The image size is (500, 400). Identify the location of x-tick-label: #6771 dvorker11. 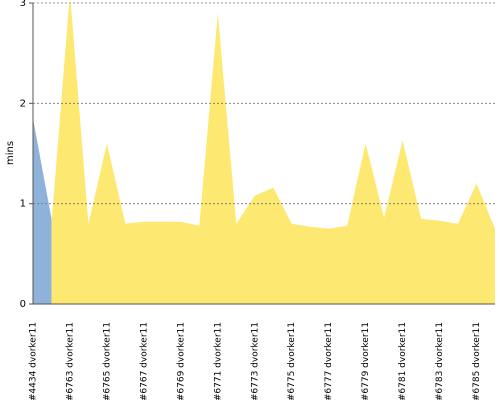
(218, 361).